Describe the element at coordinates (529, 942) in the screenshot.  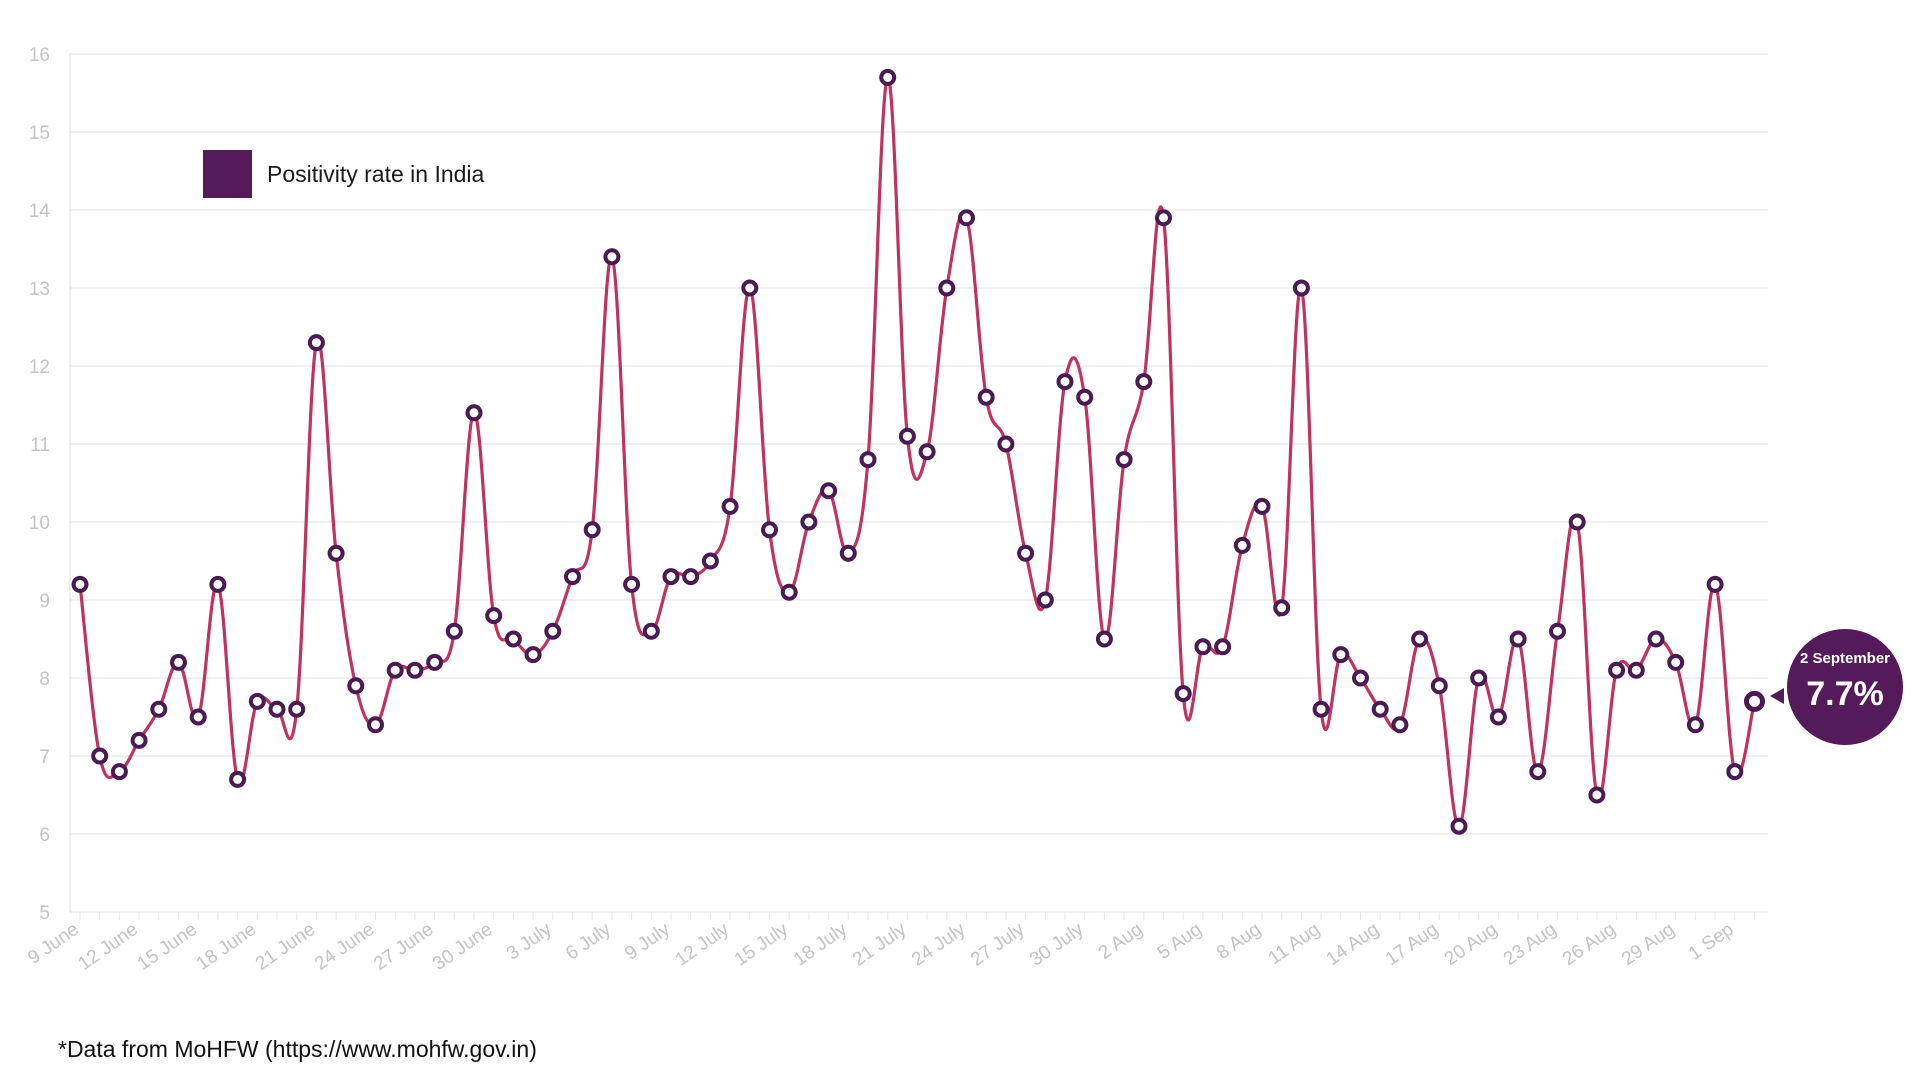
I see `x-tick-label: 3 July` at that location.